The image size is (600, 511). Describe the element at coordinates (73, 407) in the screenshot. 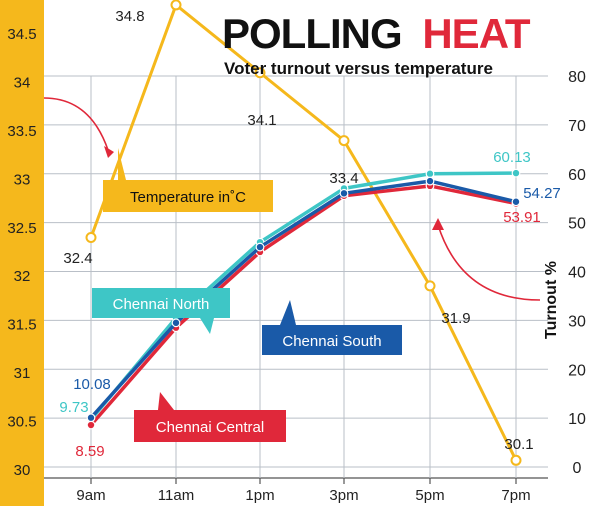

I see `data-label-chennai-north: 9.73` at that location.